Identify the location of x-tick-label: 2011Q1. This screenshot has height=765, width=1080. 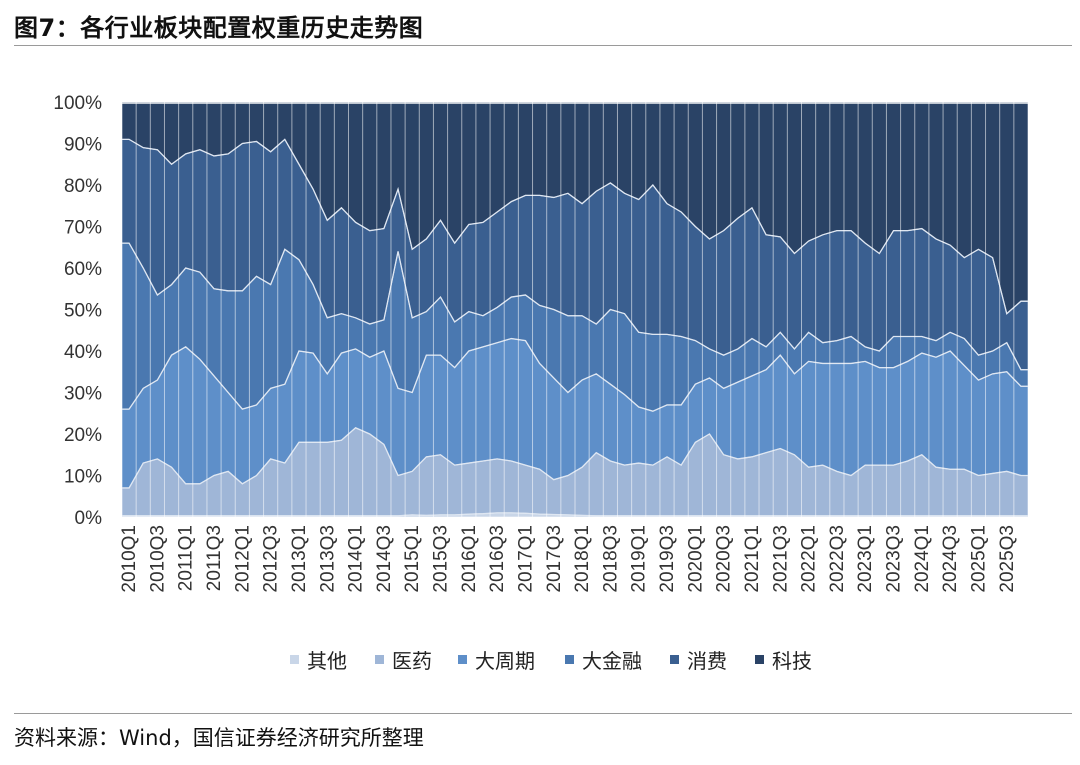
(186, 558).